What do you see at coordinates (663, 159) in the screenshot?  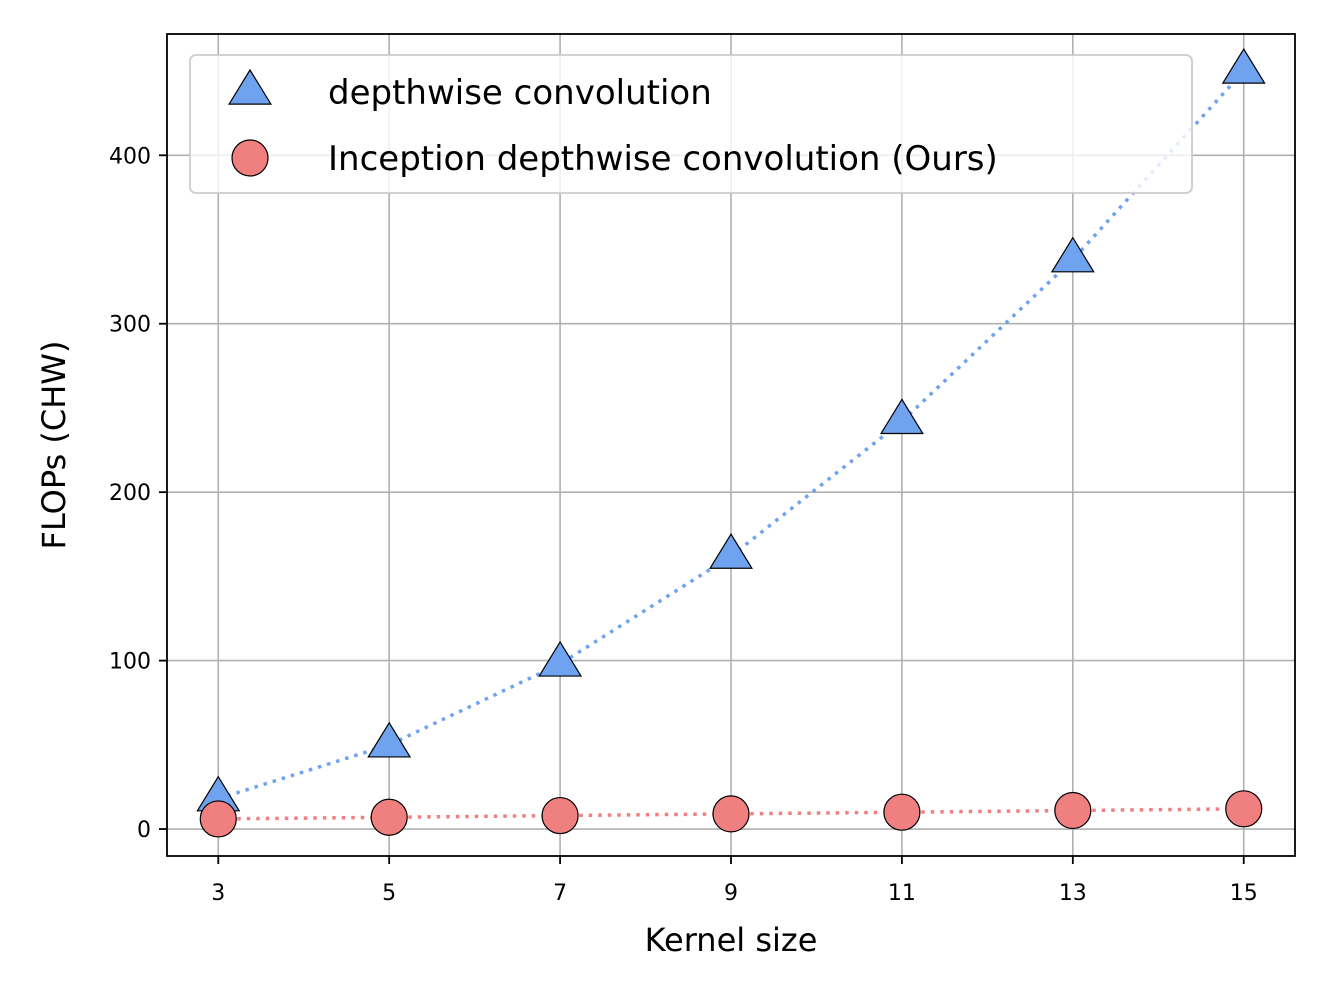 I see `legend-label-2: Inception depthwise convolution (Ours)` at bounding box center [663, 159].